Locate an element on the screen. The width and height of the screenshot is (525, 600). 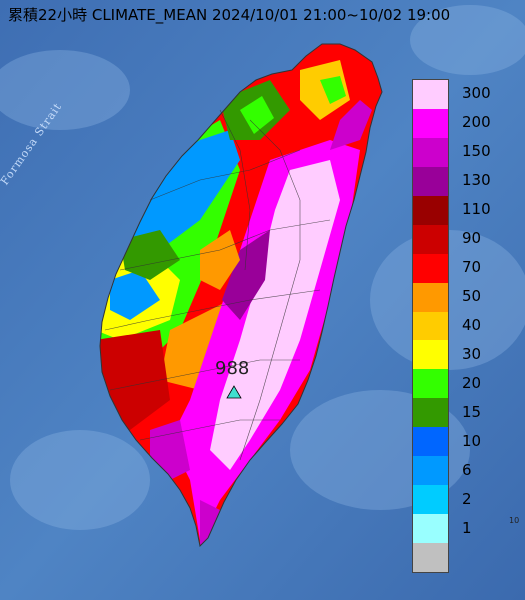
legend-label: 70 is located at coordinates (472, 267).